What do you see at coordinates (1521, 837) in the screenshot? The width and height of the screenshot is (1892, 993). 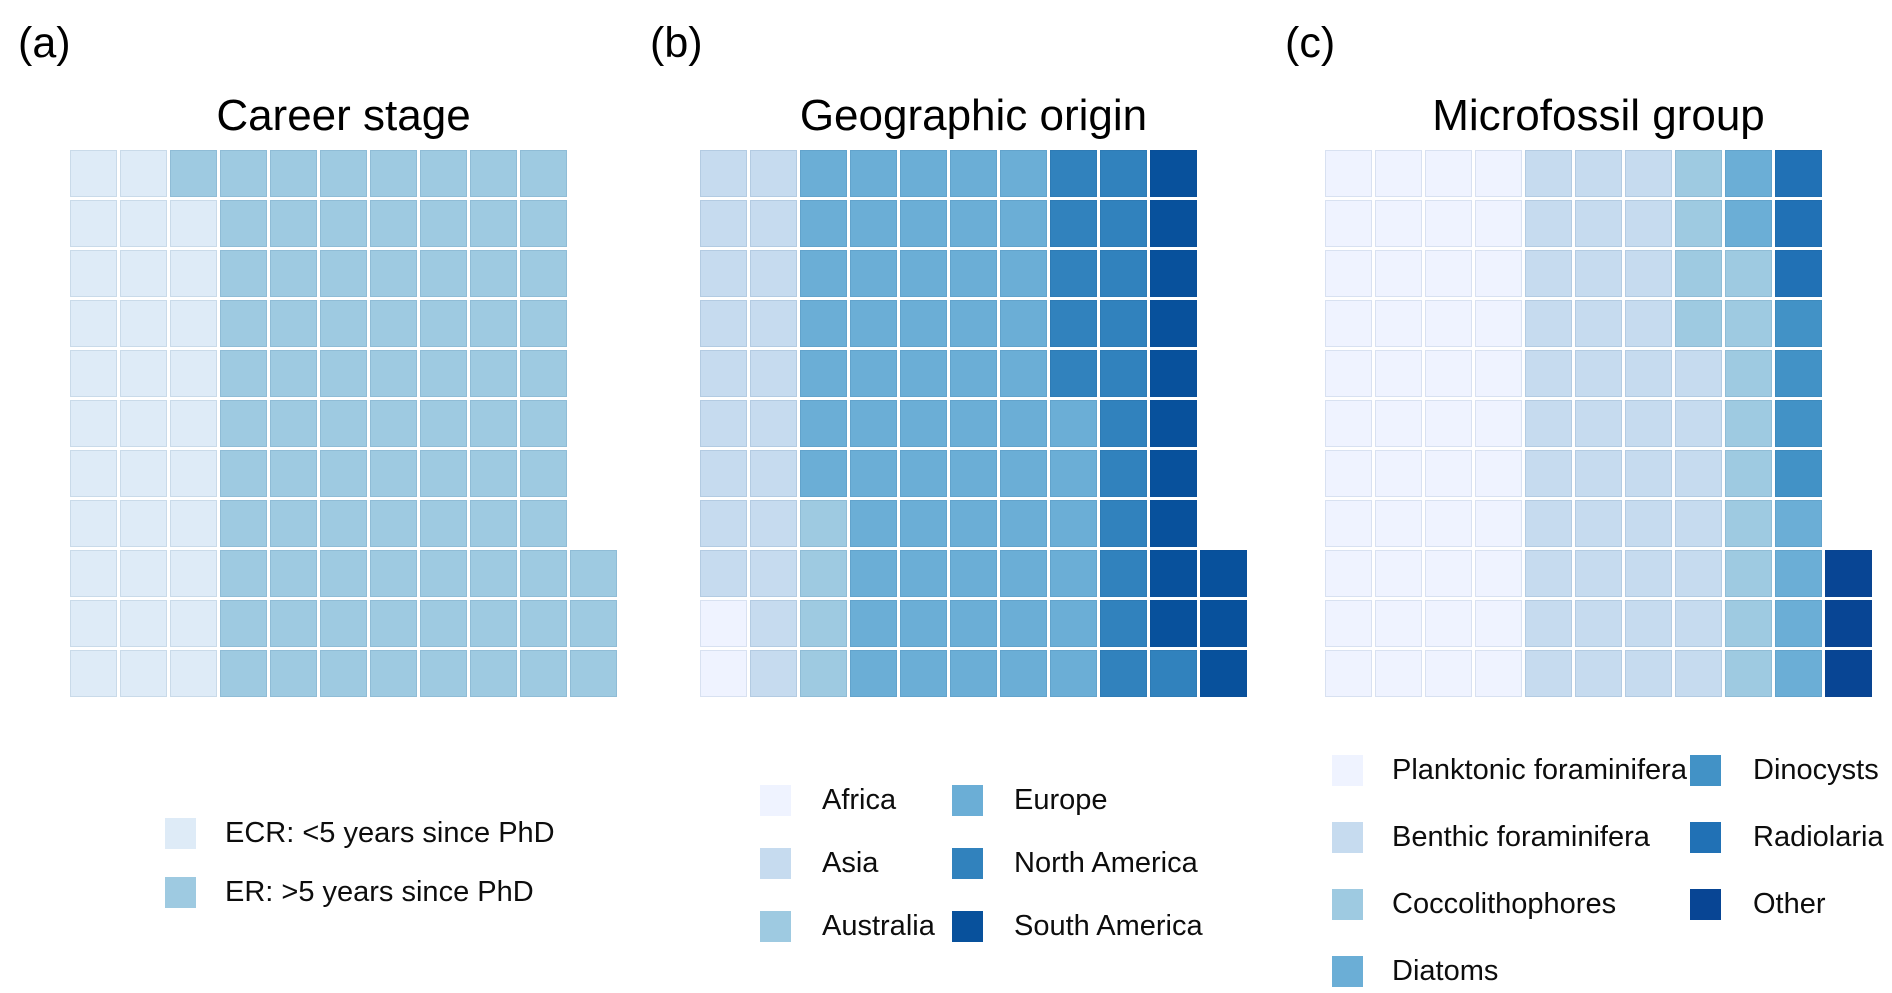 I see `legend-label: Benthic foraminifera` at bounding box center [1521, 837].